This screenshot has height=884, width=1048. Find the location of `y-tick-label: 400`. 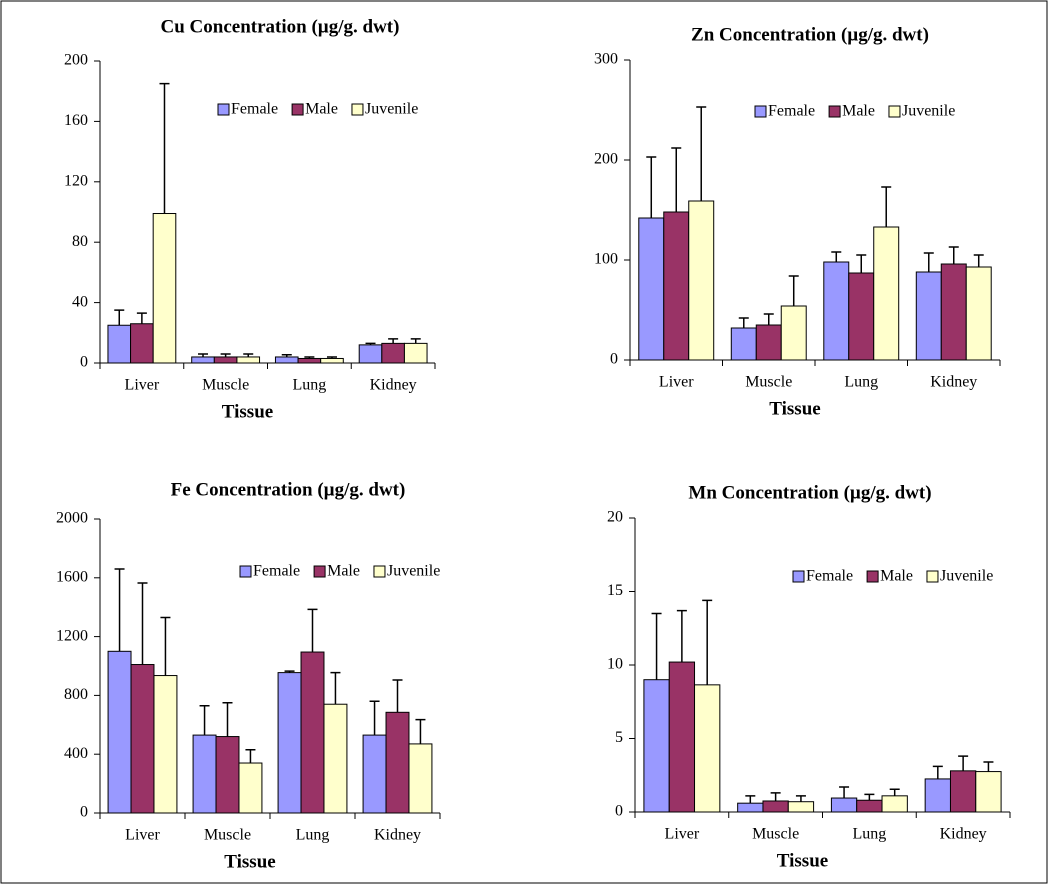

y-tick-label: 400 is located at coordinates (76, 753).